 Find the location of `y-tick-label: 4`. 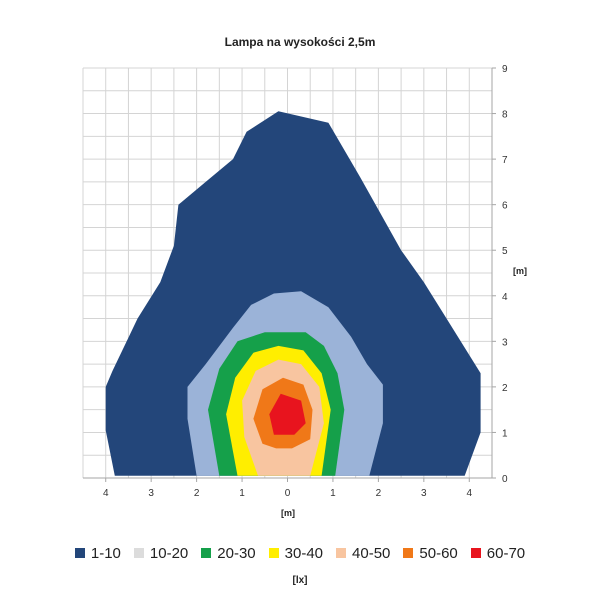

y-tick-label: 4 is located at coordinates (505, 297).